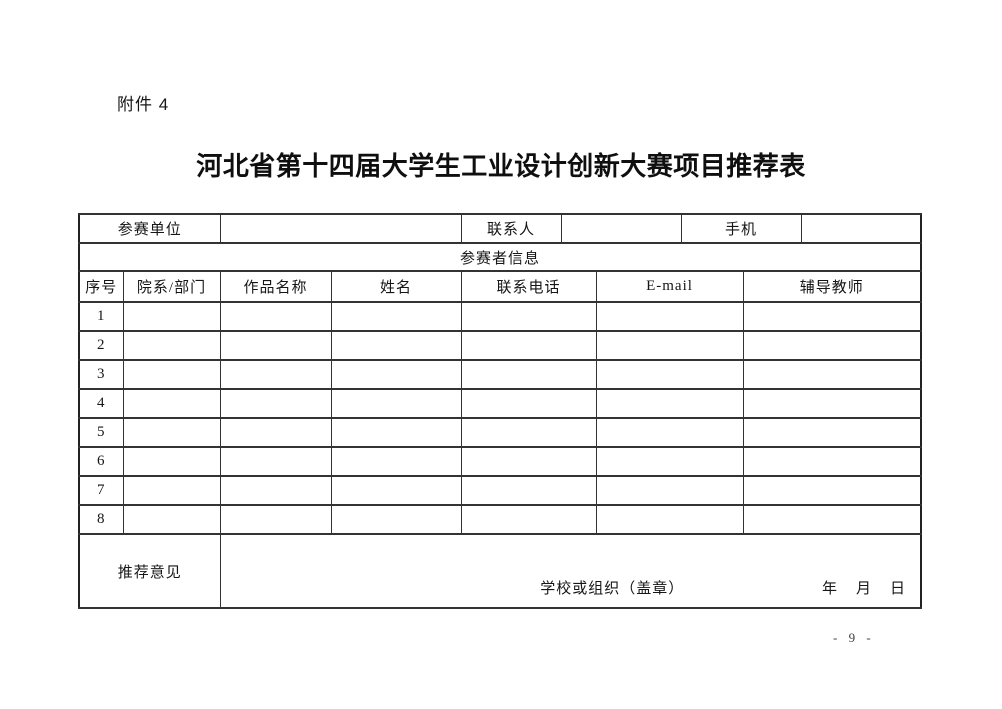 The height and width of the screenshot is (709, 1002). I want to click on cell-no: 8, so click(101, 519).